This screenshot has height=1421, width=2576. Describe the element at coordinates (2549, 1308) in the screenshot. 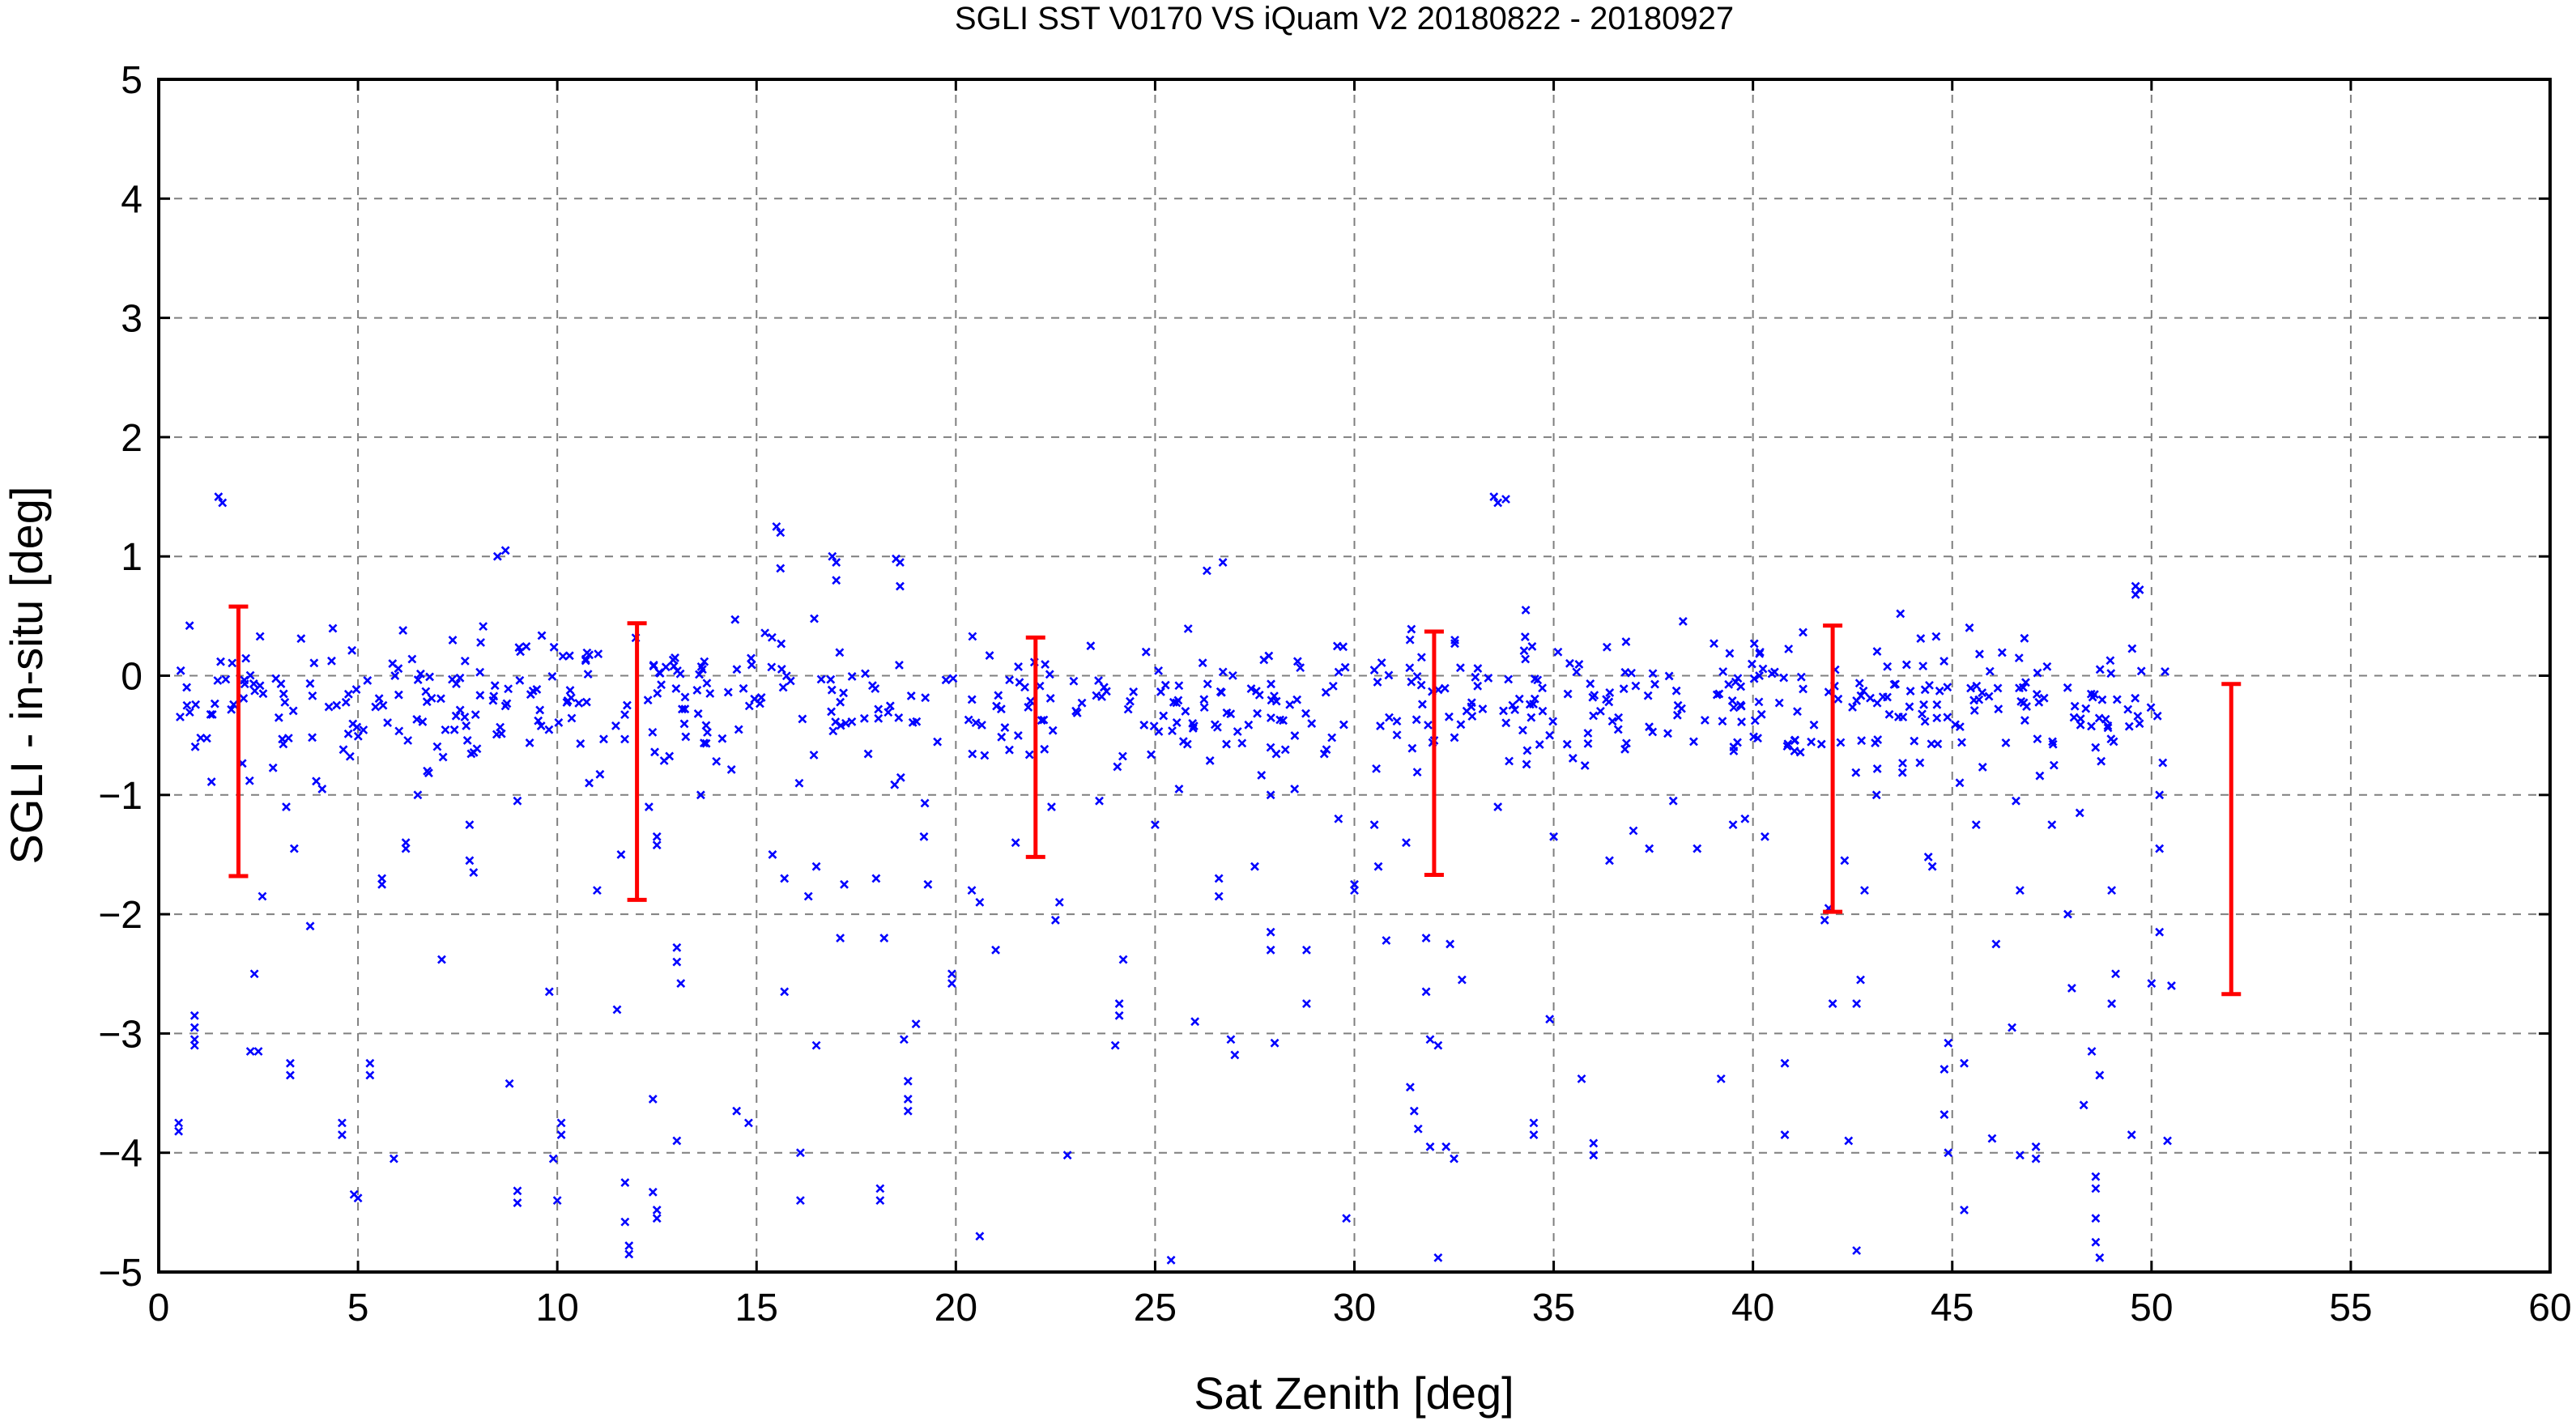

I see `x-tick-label: 60` at that location.